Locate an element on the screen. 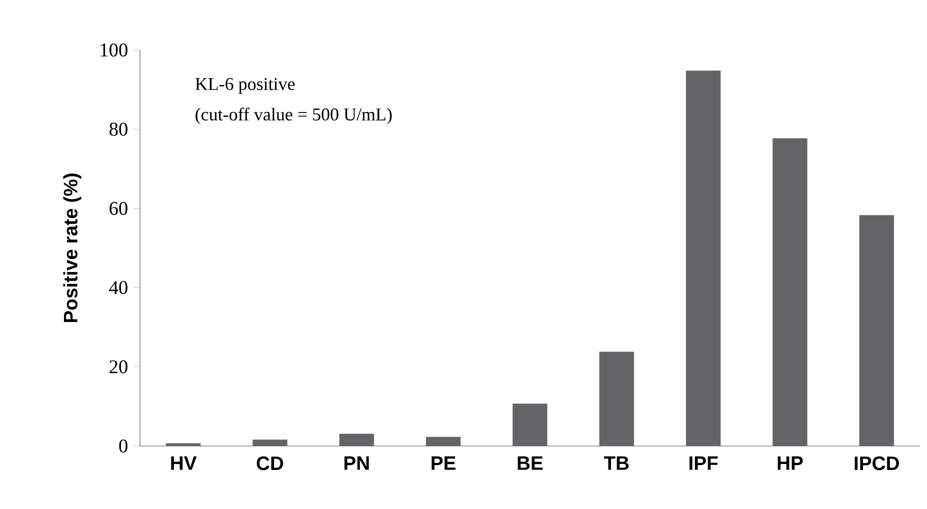 This screenshot has height=509, width=927. x-tick-label: IPCD is located at coordinates (876, 463).